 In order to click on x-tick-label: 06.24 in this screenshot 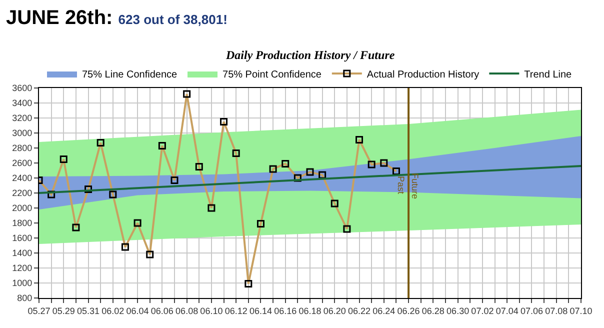, I will do `click(384, 311)`.